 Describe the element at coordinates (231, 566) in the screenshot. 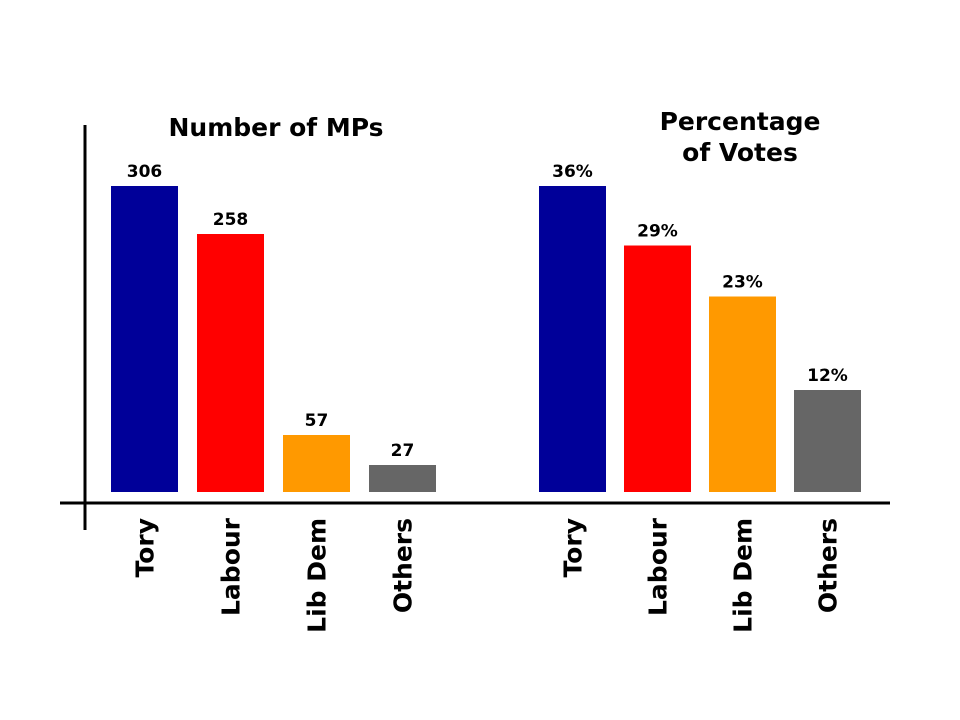

I see `chart-1-category-label: Labour` at that location.